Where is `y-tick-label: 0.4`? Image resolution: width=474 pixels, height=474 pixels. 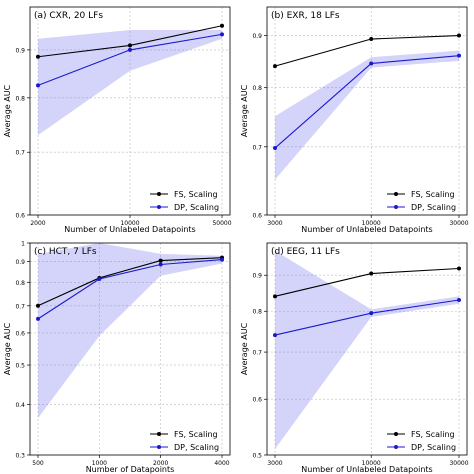
y-tick-label: 0.4 is located at coordinates (20, 405).